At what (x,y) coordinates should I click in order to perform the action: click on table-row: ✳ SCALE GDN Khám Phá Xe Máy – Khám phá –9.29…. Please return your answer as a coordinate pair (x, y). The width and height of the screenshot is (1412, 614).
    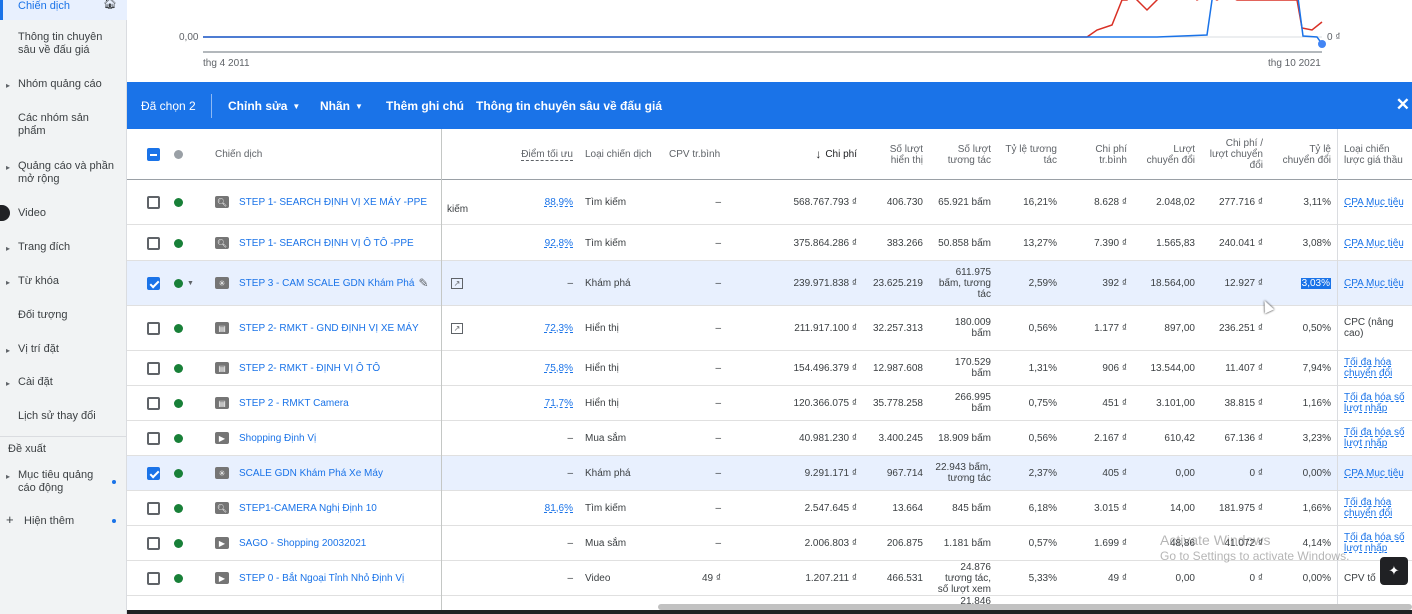
    Looking at the image, I should click on (769, 473).